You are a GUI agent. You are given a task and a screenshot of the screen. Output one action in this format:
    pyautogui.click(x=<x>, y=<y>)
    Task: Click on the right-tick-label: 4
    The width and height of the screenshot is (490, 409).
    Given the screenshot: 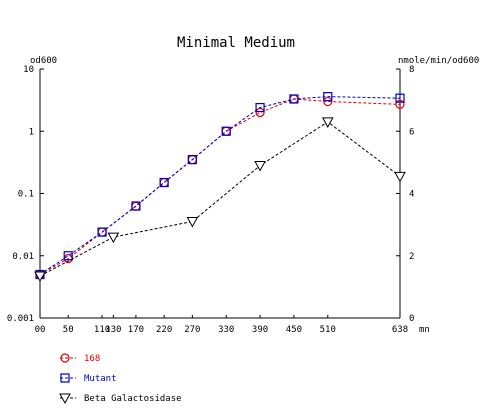 What is the action you would take?
    pyautogui.click(x=411, y=195)
    